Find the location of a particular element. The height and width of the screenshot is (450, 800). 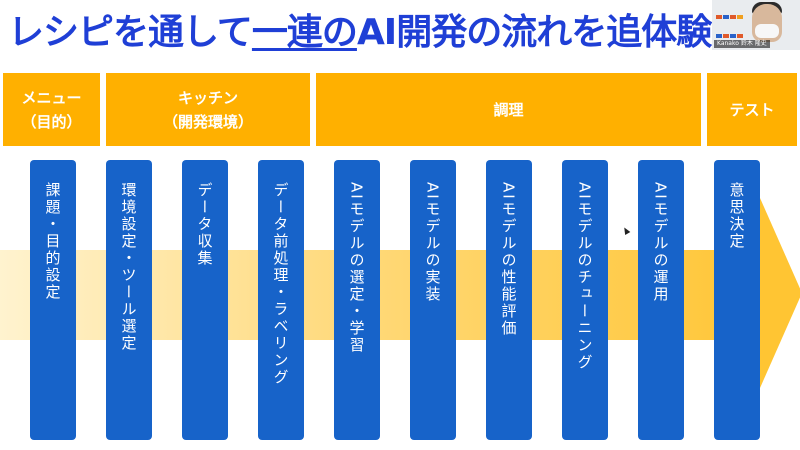

step-8: AIモデルのチューニング is located at coordinates (585, 300).